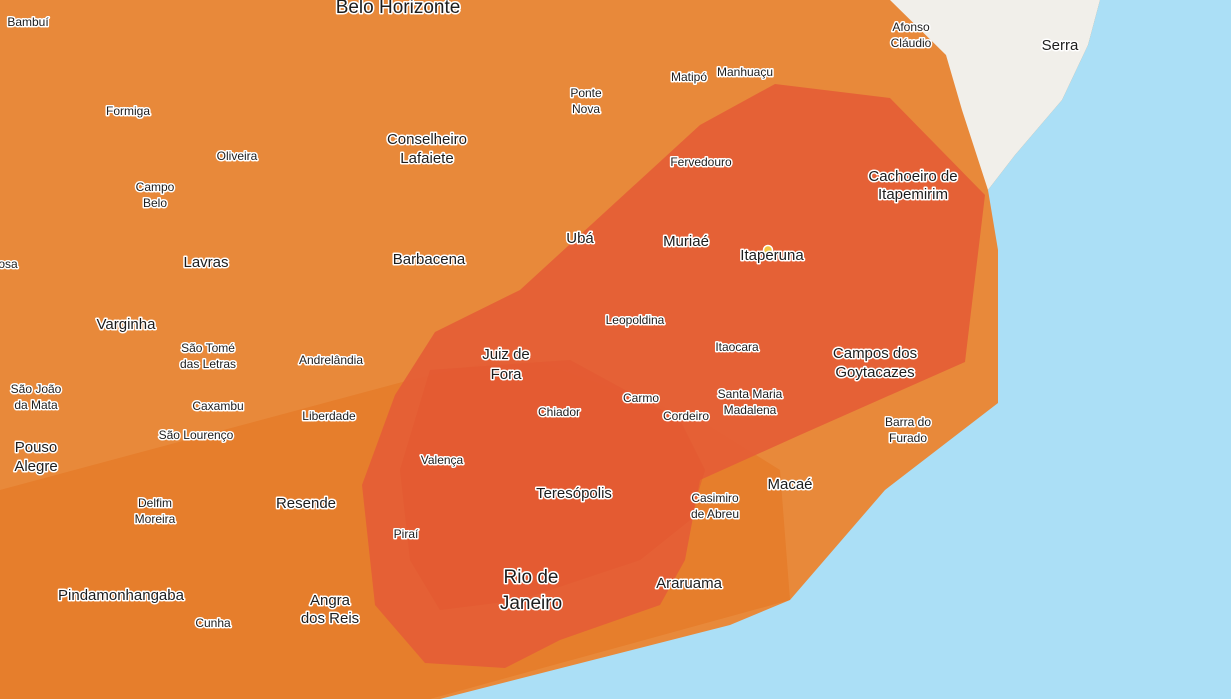  Describe the element at coordinates (406, 534) in the screenshot. I see `place-label: Piraí` at that location.